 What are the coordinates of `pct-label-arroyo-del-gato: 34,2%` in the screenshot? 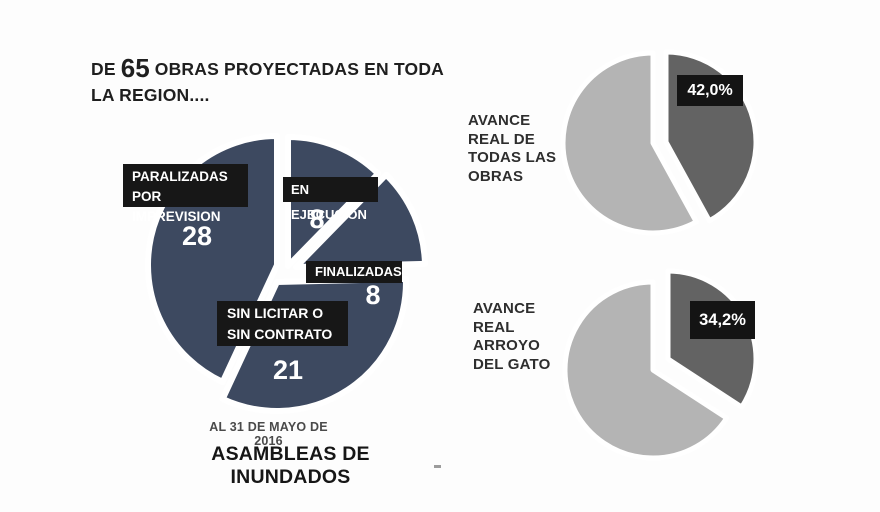 It's located at (722, 320).